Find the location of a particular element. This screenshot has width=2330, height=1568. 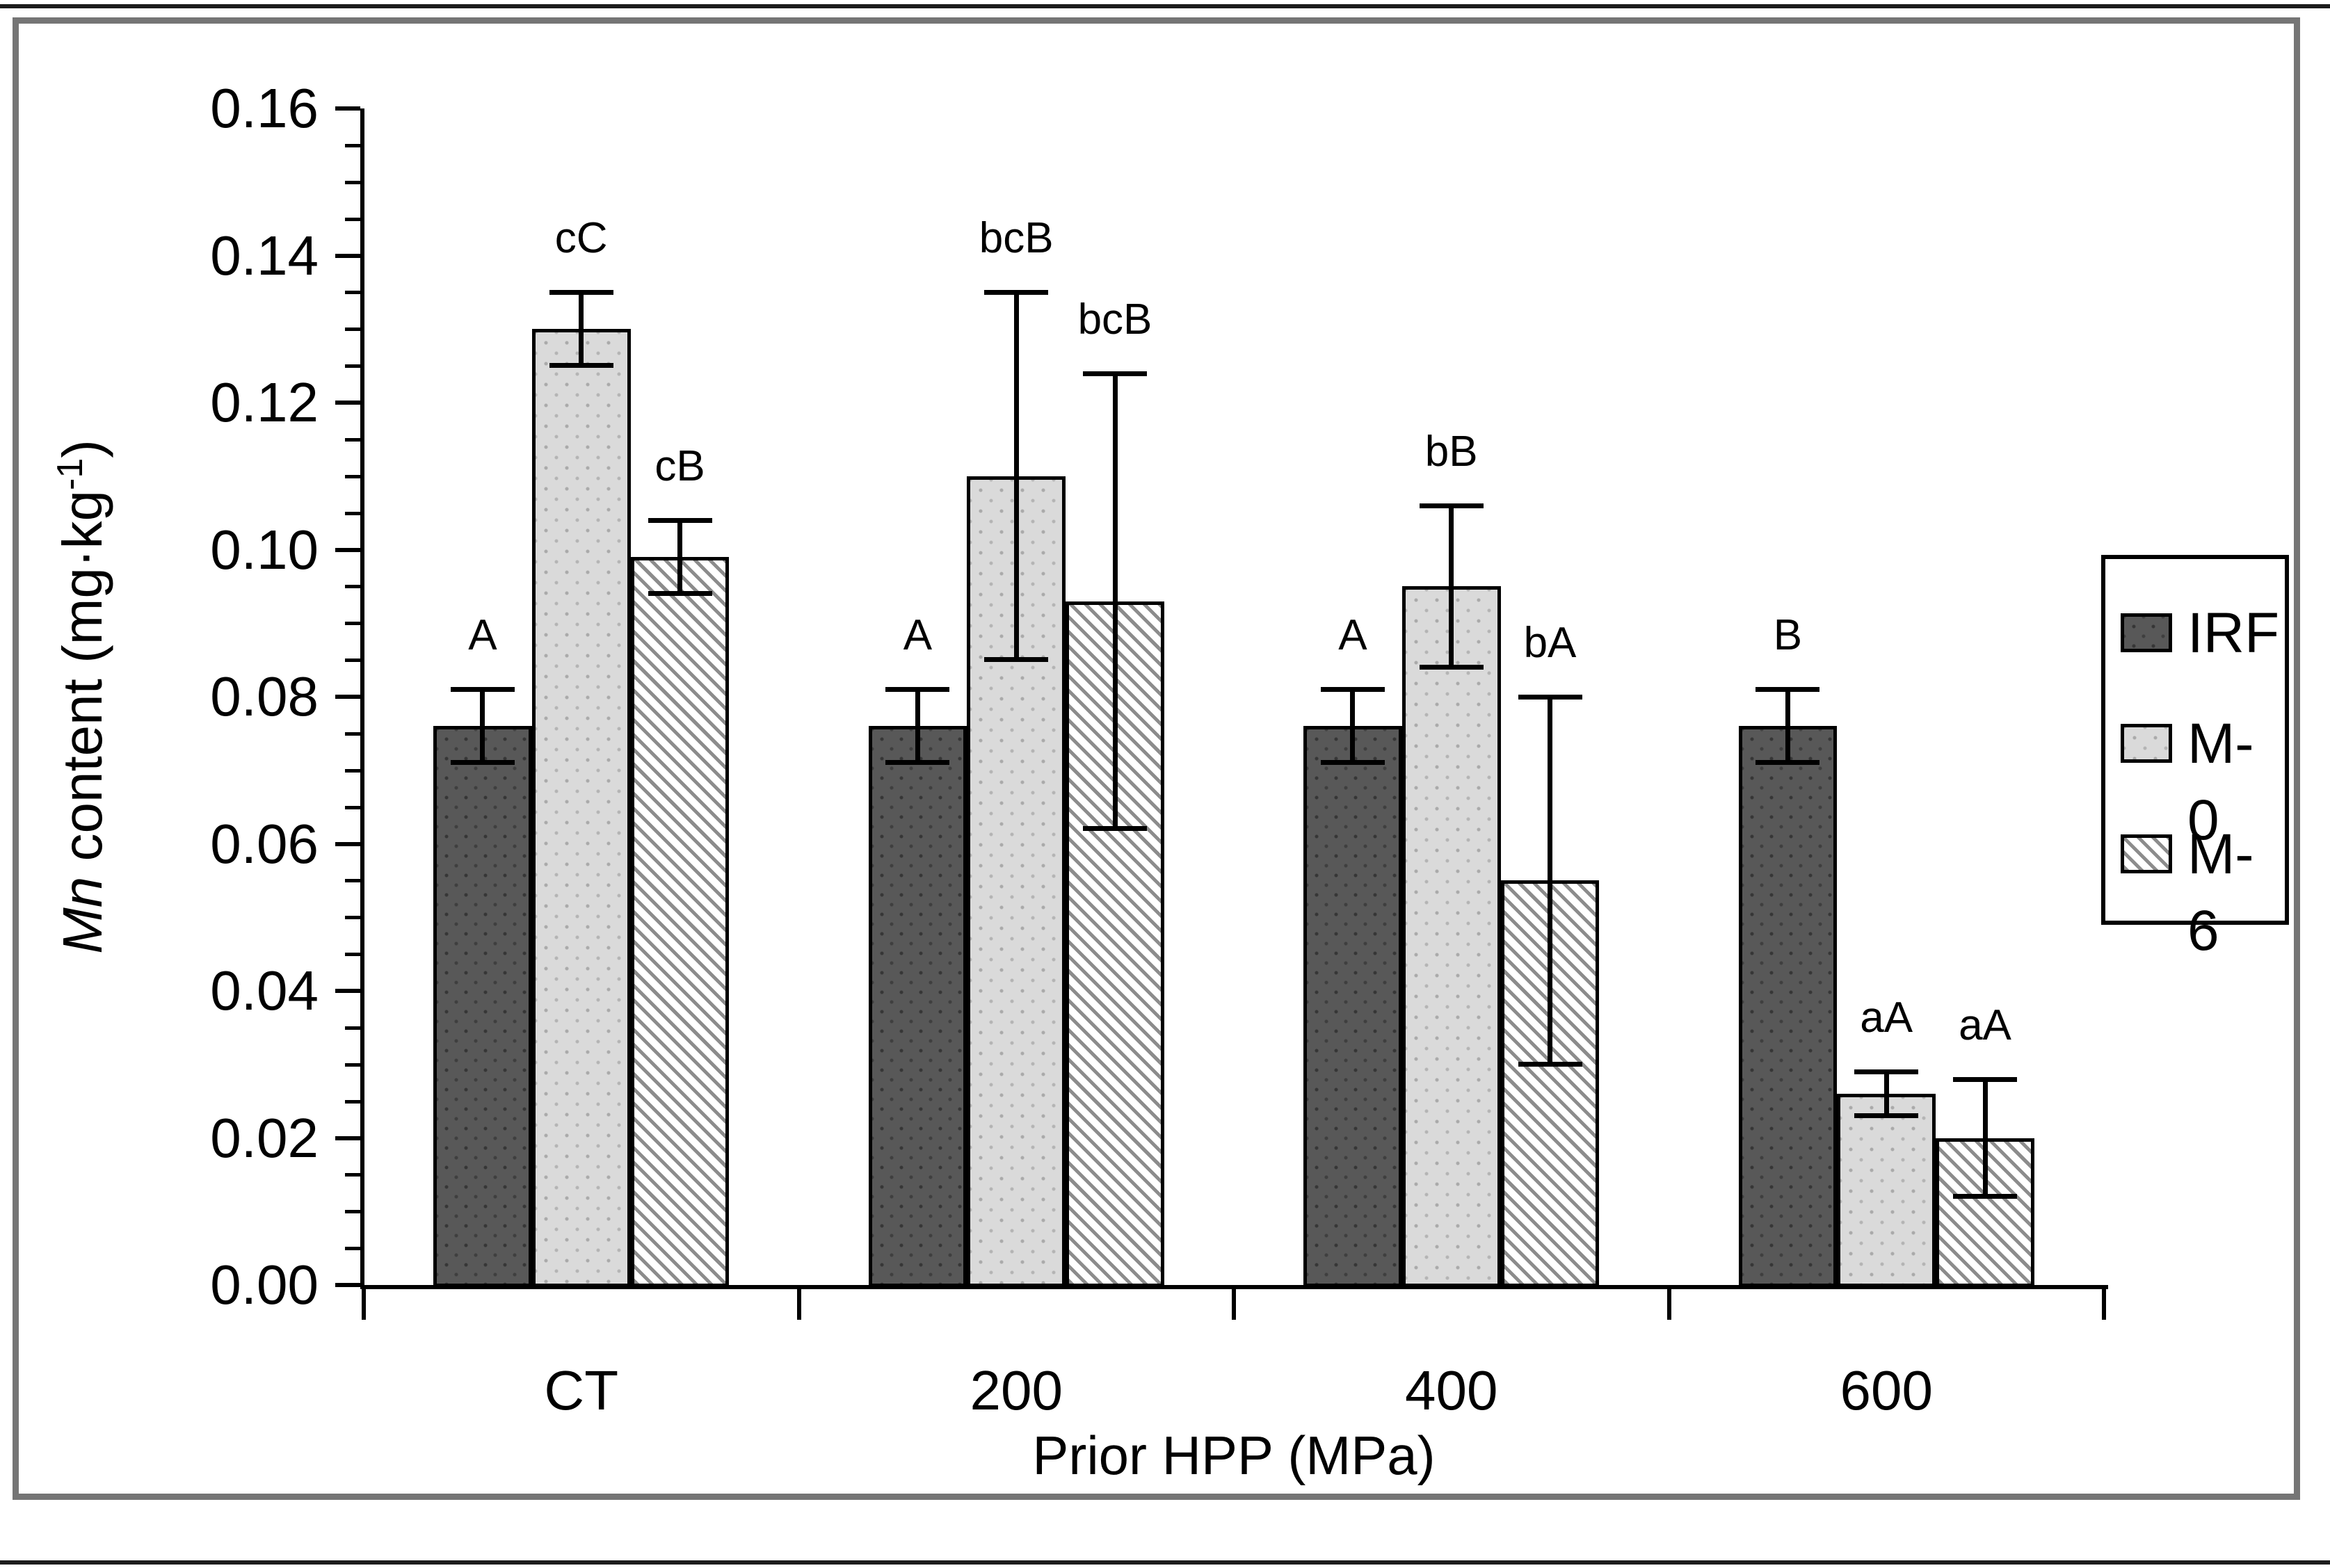

y-tick-label: 0.08 is located at coordinates (264, 696).